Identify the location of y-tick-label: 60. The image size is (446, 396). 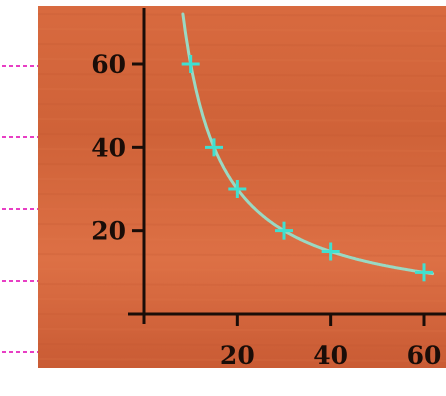
(108, 64).